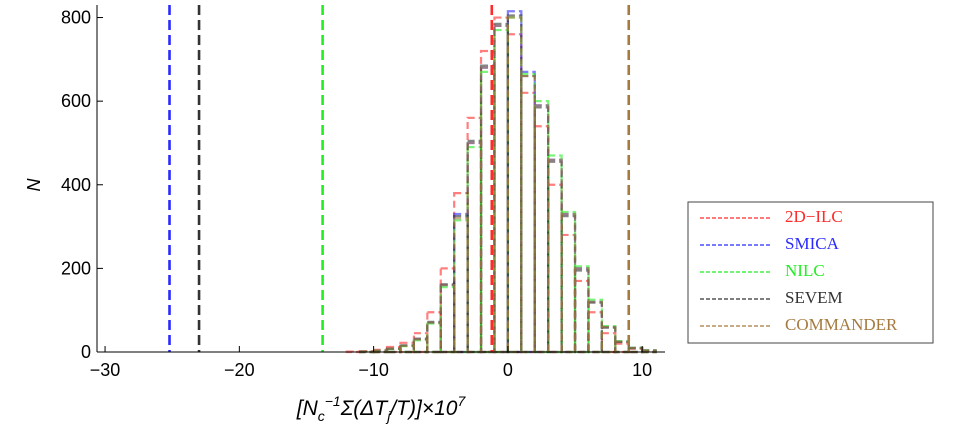 This screenshot has height=448, width=954. I want to click on x-axis-label-part: /T)]×10, so click(422, 408).